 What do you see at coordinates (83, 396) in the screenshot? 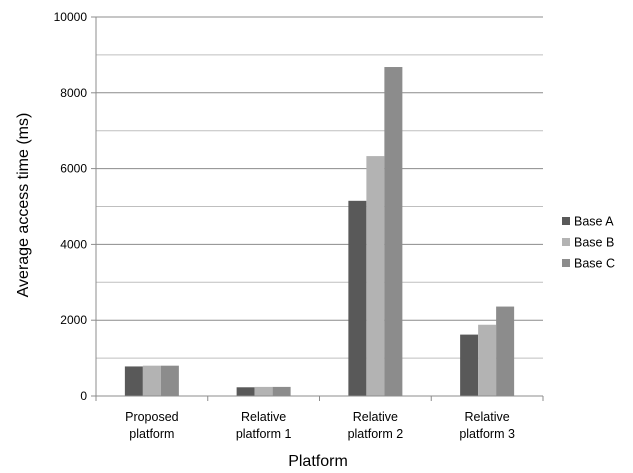
I see `y-tick-label: 0` at bounding box center [83, 396].